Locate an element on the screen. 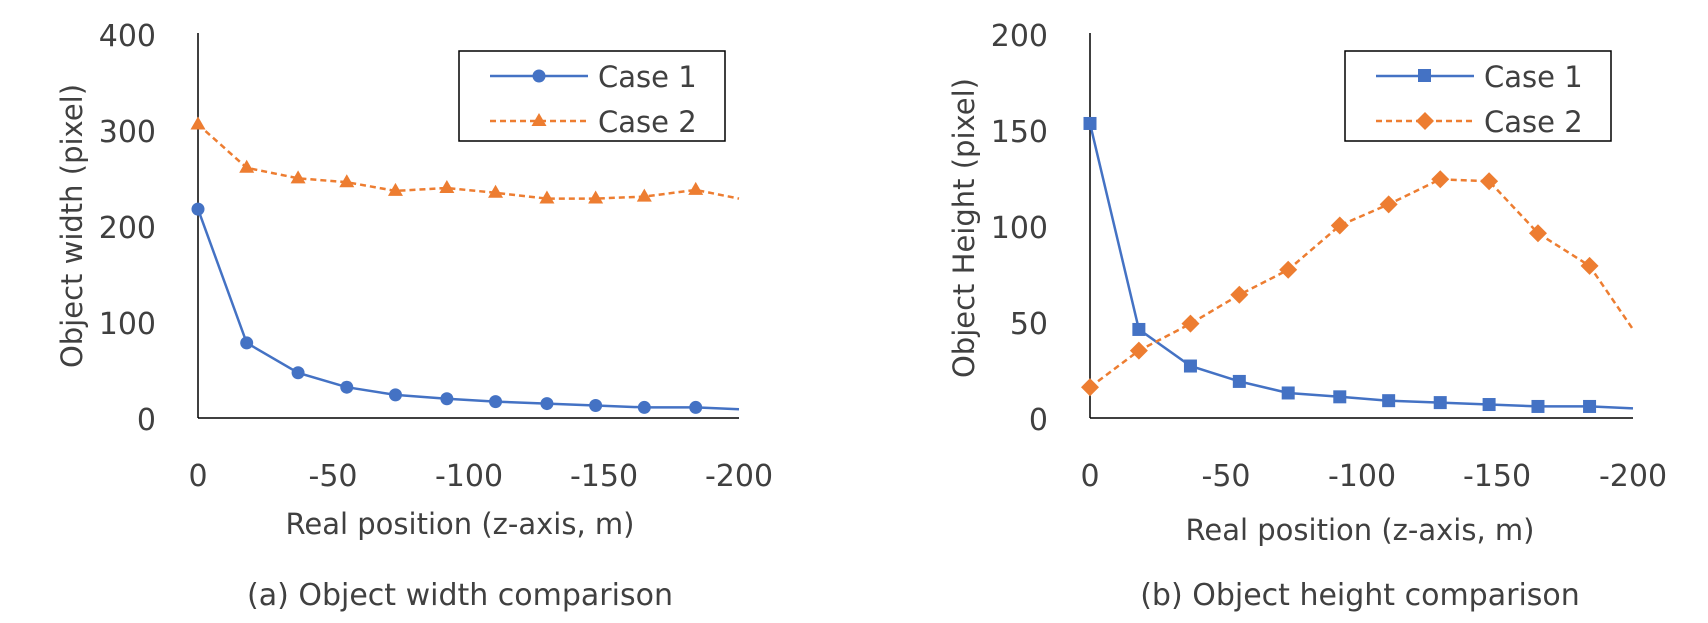 This screenshot has height=623, width=1708. chart-b-legend: Case 1 Case 2 is located at coordinates (1478, 96).